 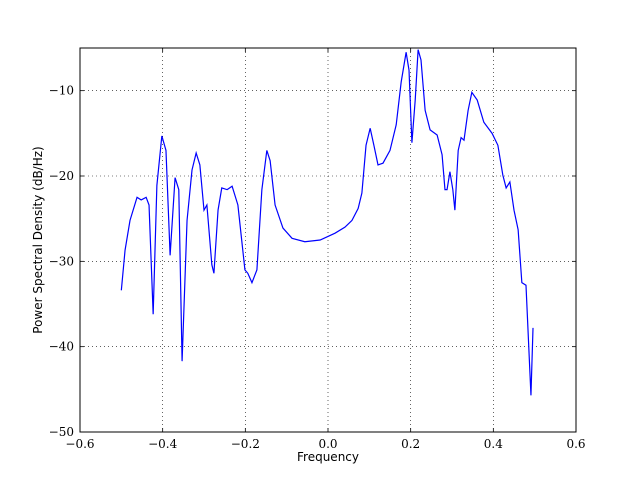 I want to click on x-tick-label: −0.4, so click(x=163, y=444).